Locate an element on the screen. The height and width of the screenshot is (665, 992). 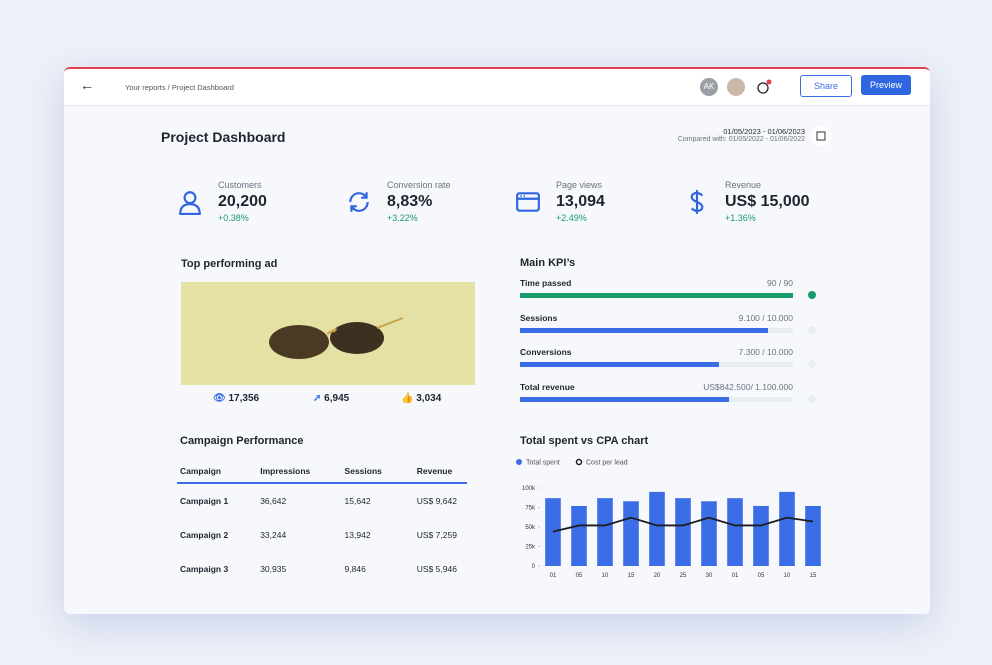
metric-change: +1.36% is located at coordinates (740, 218).